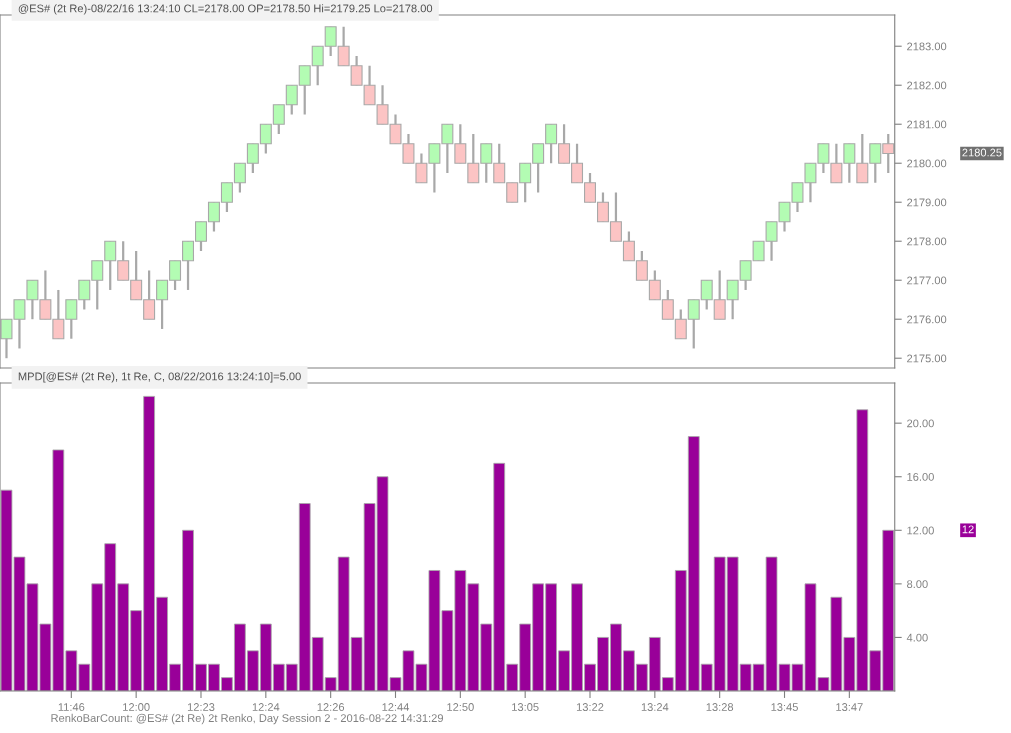 The width and height of the screenshot is (1011, 733). What do you see at coordinates (266, 707) in the screenshot?
I see `x-tick-label: 12:24` at bounding box center [266, 707].